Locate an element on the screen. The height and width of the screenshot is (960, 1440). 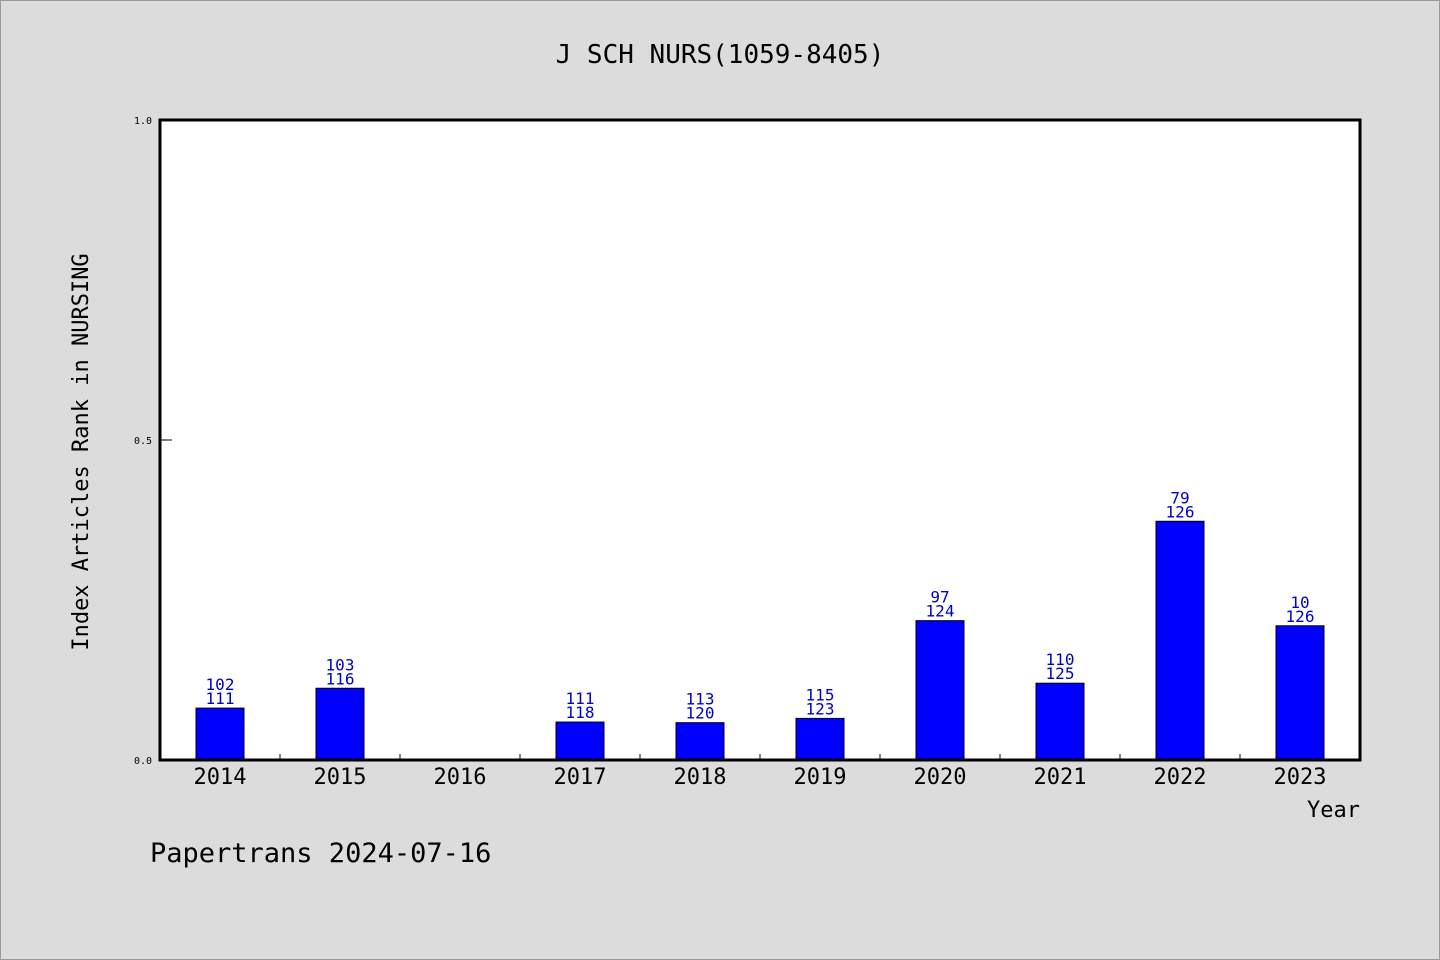
y-tick-label: 1.0 is located at coordinates (143, 121).